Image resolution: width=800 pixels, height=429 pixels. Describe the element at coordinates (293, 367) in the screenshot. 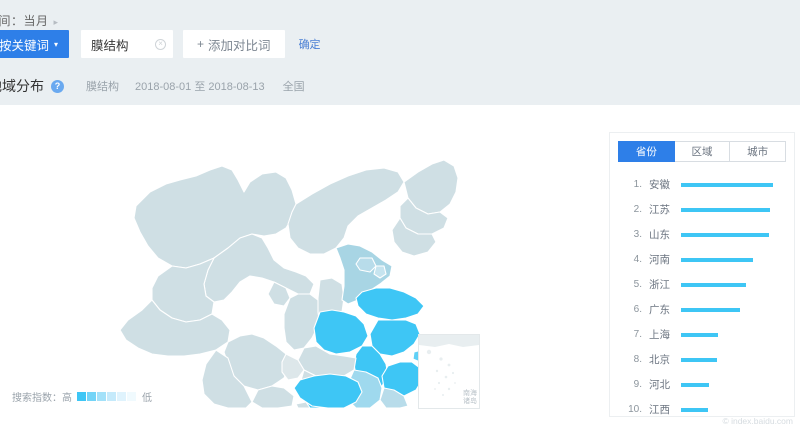

I see `province-chongqing` at that location.